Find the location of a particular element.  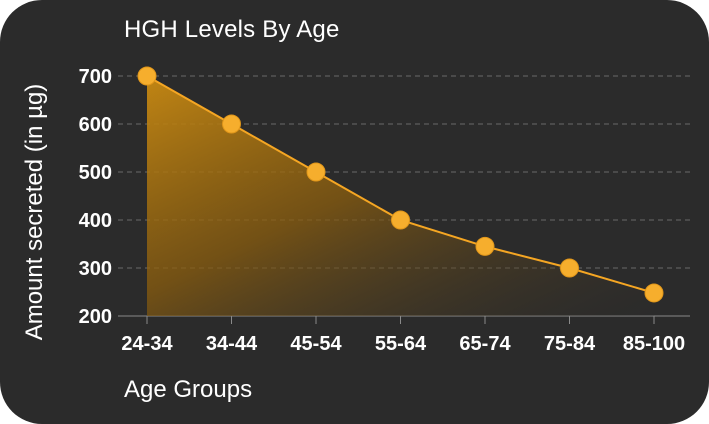

y-tick-label: 600 is located at coordinates (95, 125).